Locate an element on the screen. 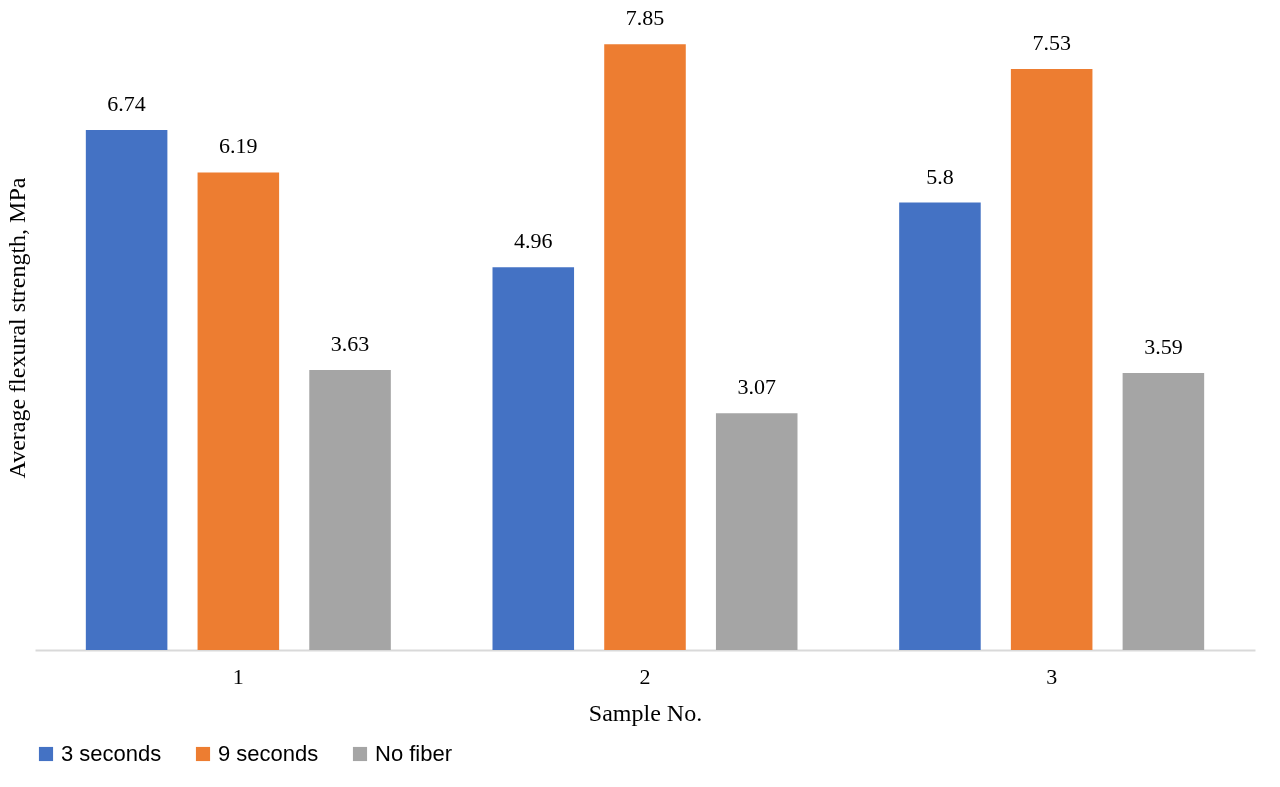 This screenshot has height=787, width=1280. data-label: 3.63 is located at coordinates (350, 343).